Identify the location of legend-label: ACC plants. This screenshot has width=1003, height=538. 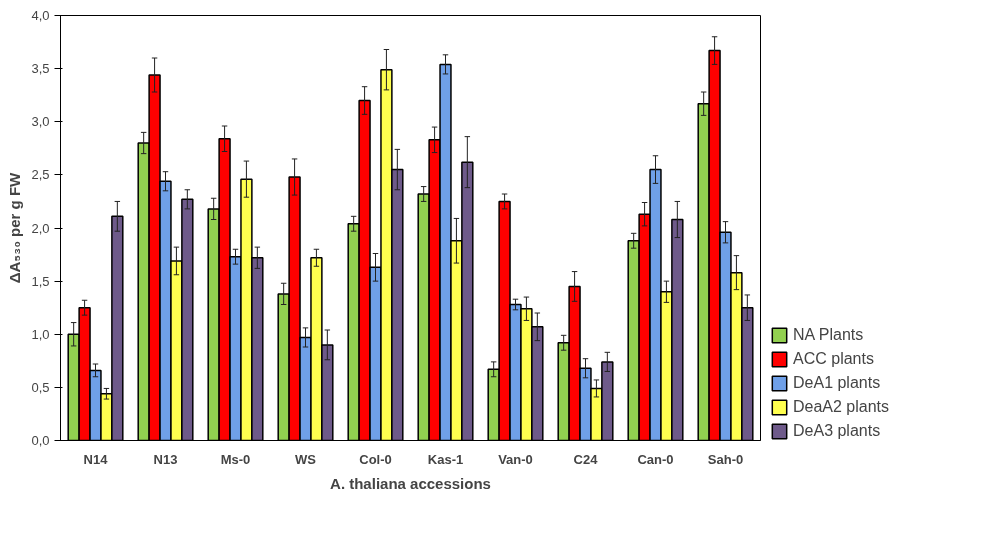
(833, 359).